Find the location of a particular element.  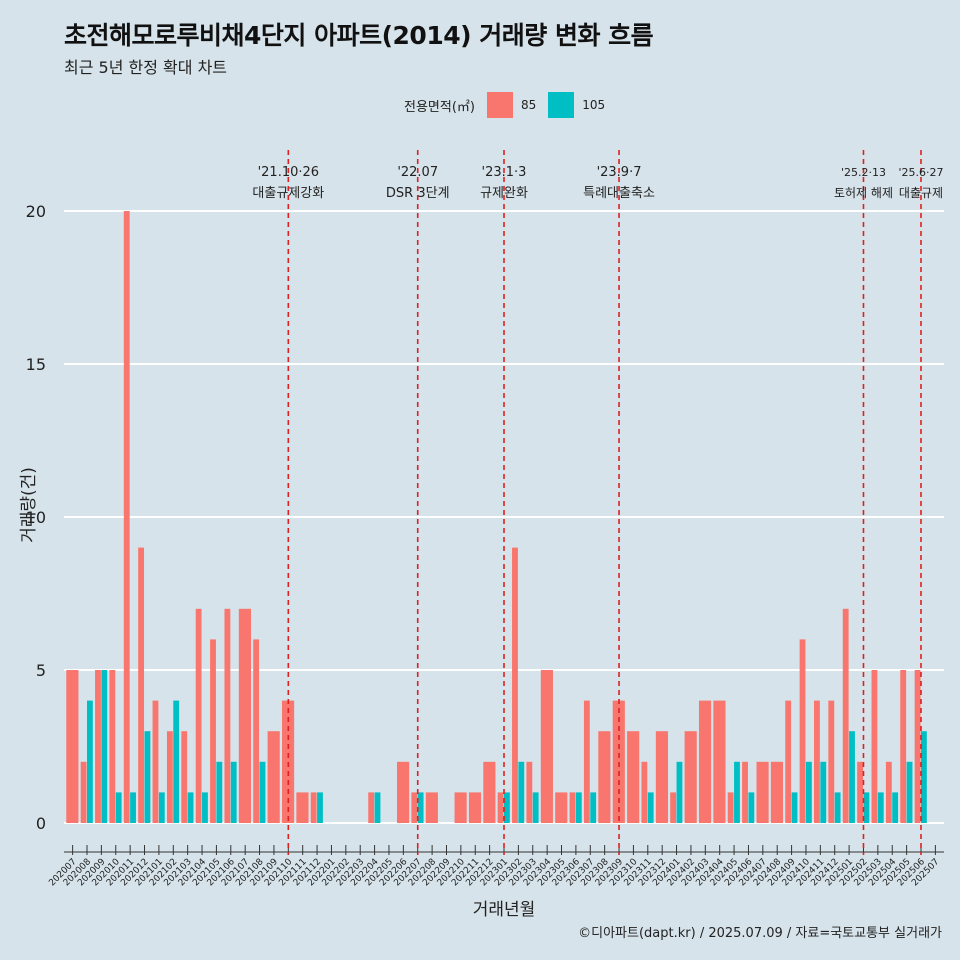

legend: 전용면적(㎡) 85 105 is located at coordinates (504, 105).